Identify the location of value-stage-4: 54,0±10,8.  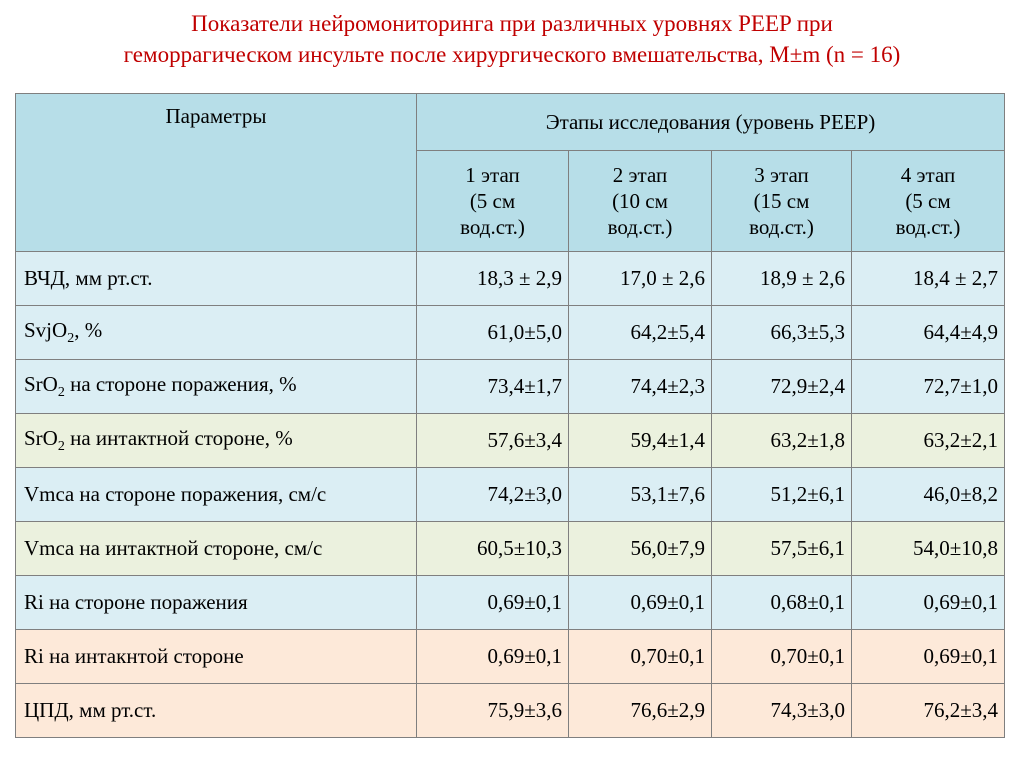
(928, 548).